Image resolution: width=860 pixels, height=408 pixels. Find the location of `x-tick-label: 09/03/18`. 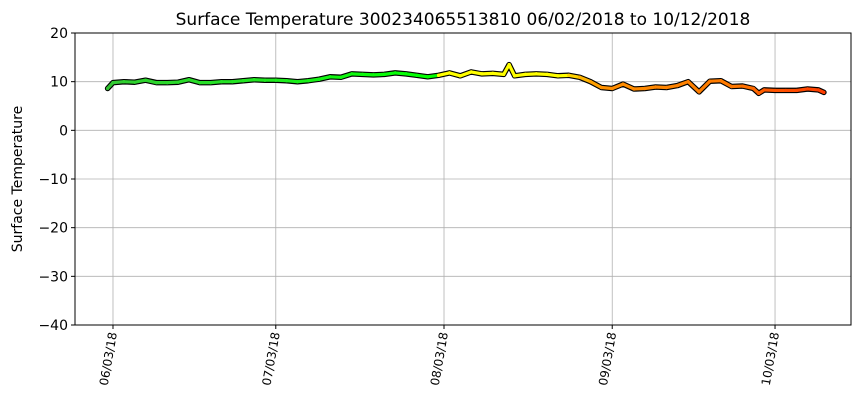

x-tick-label: 09/03/18 is located at coordinates (607, 359).